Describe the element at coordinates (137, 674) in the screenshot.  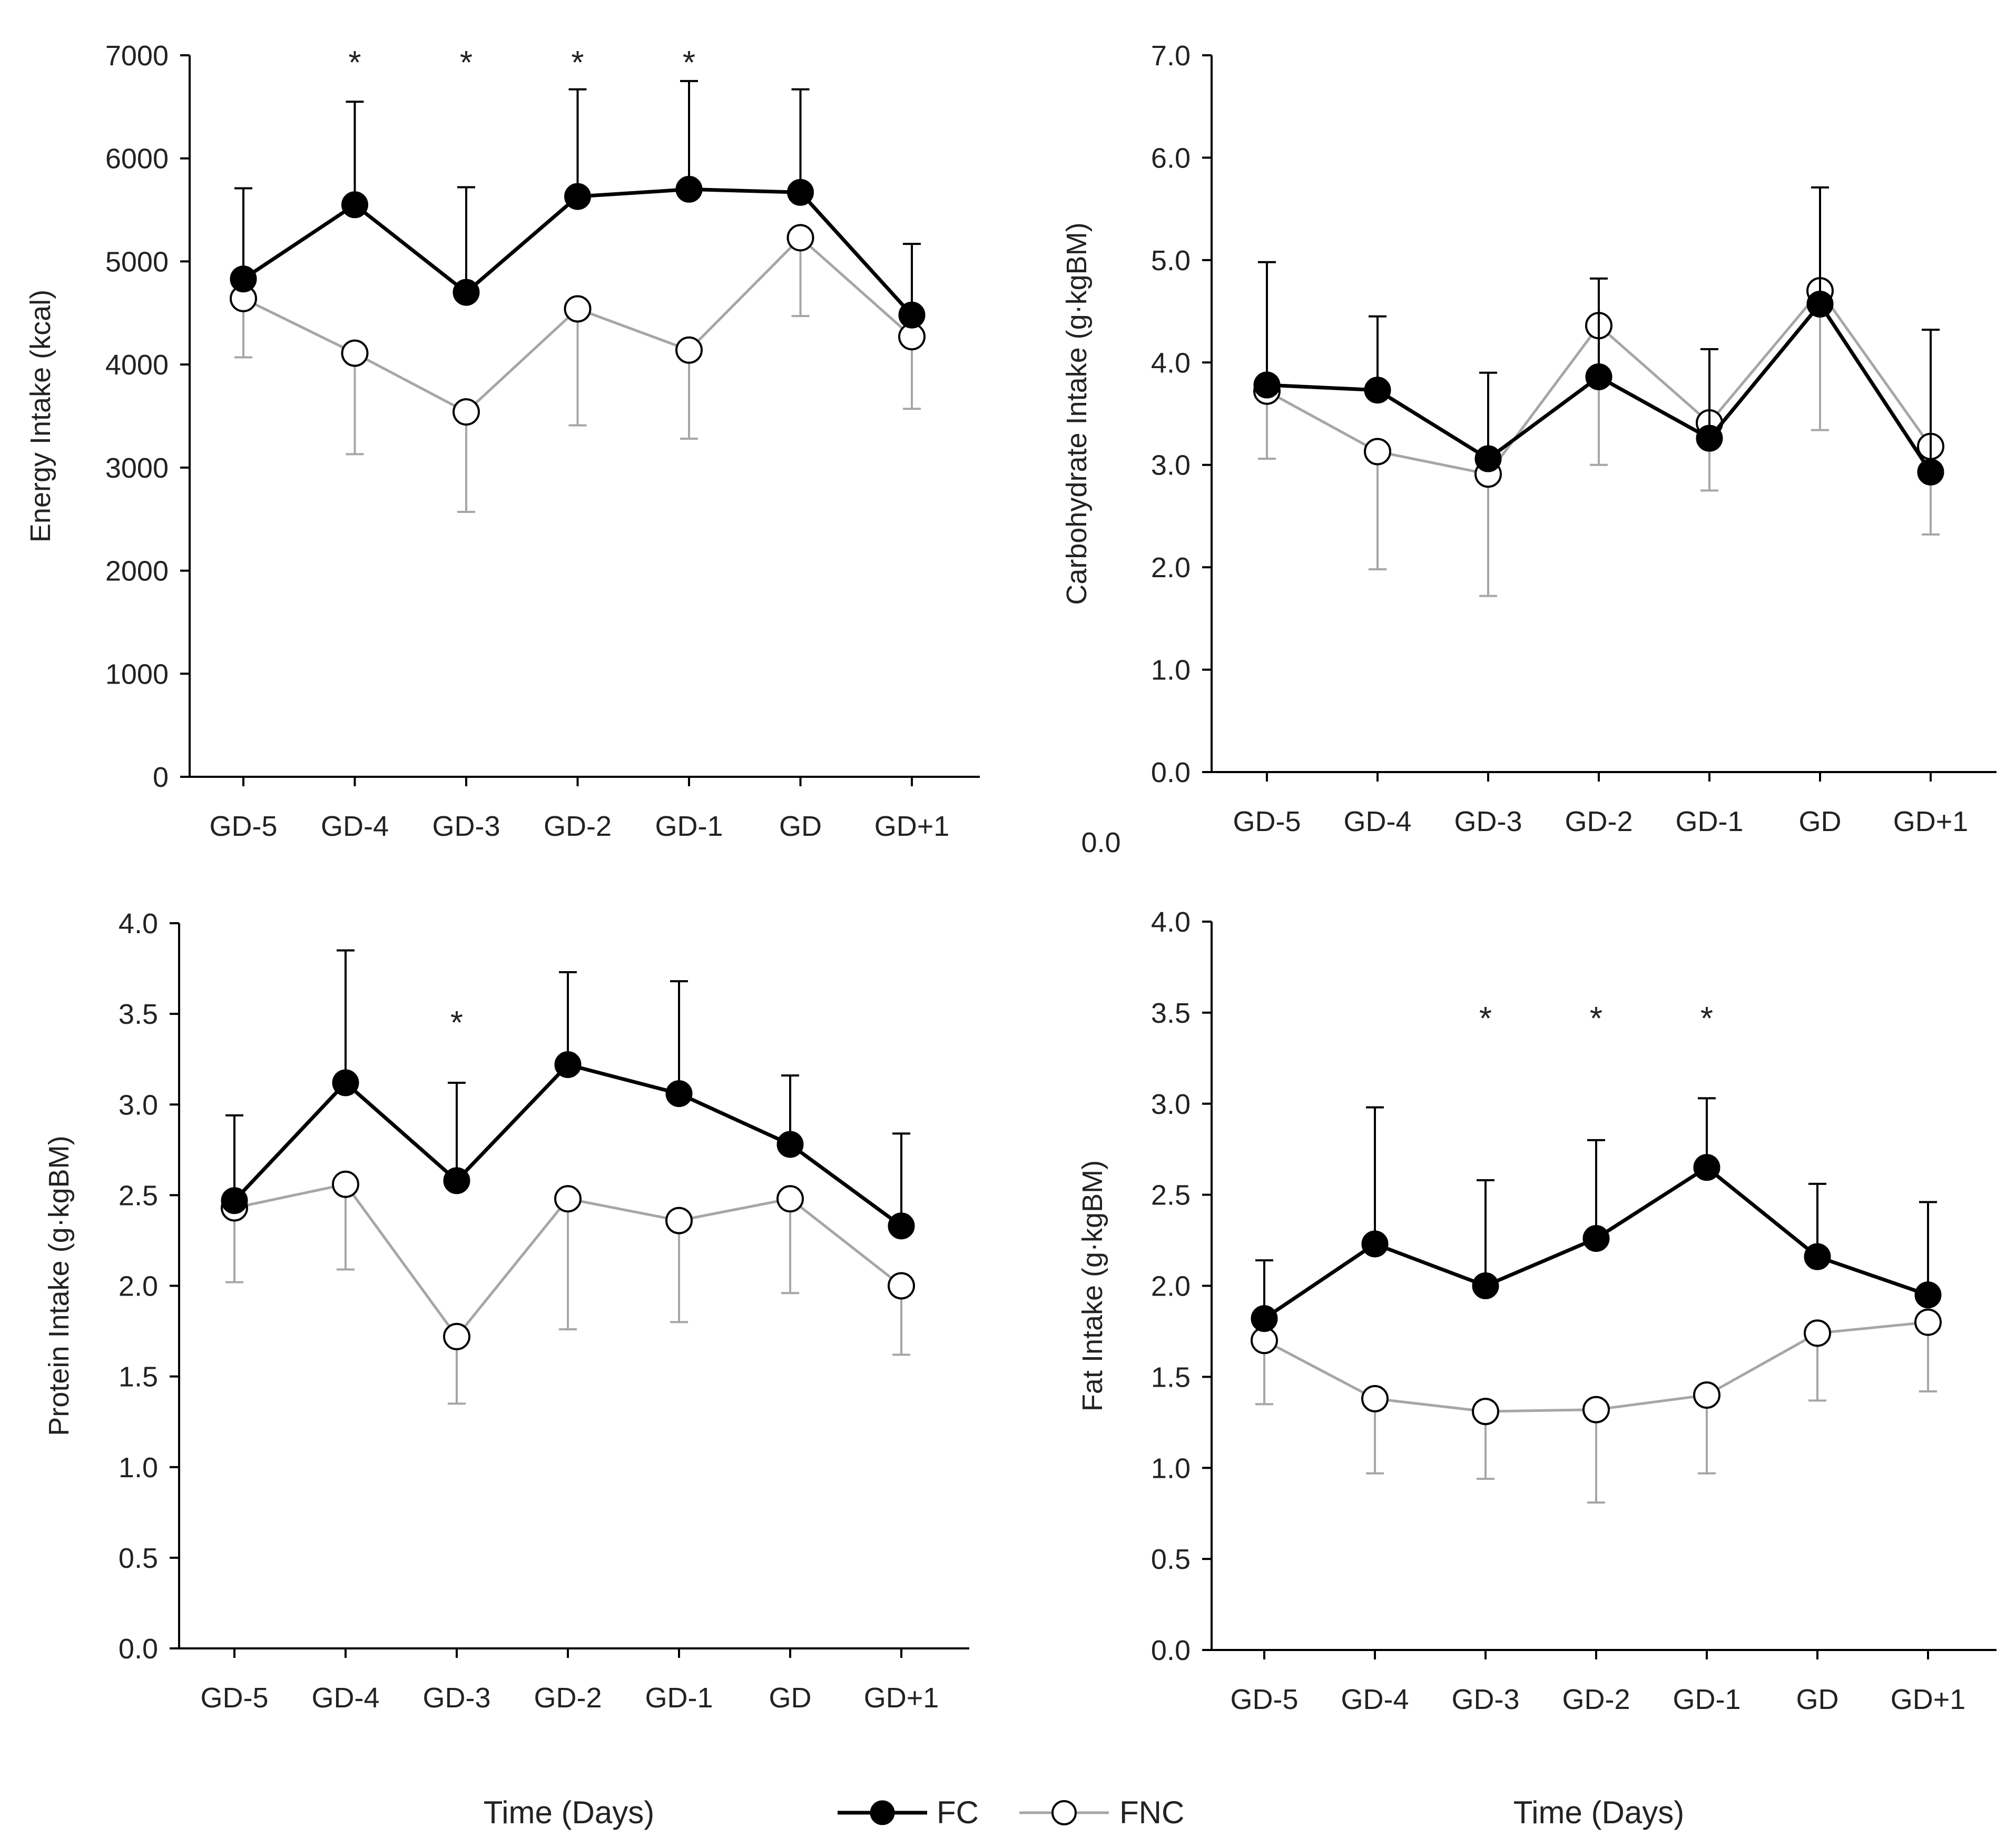
I see `y-tick-label: 1000` at that location.